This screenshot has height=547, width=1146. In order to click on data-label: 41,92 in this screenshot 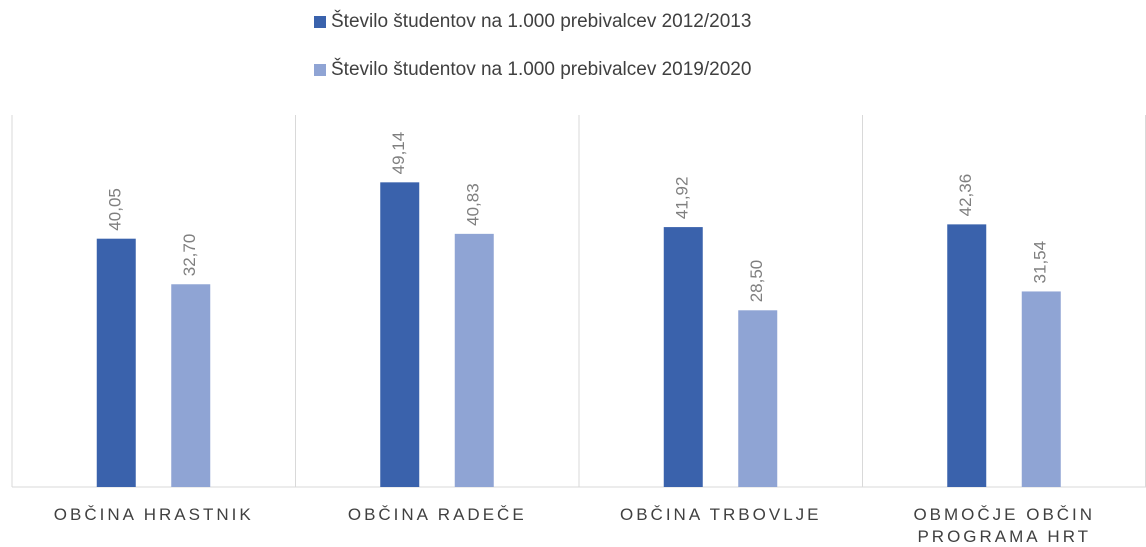, I will do `click(682, 198)`.